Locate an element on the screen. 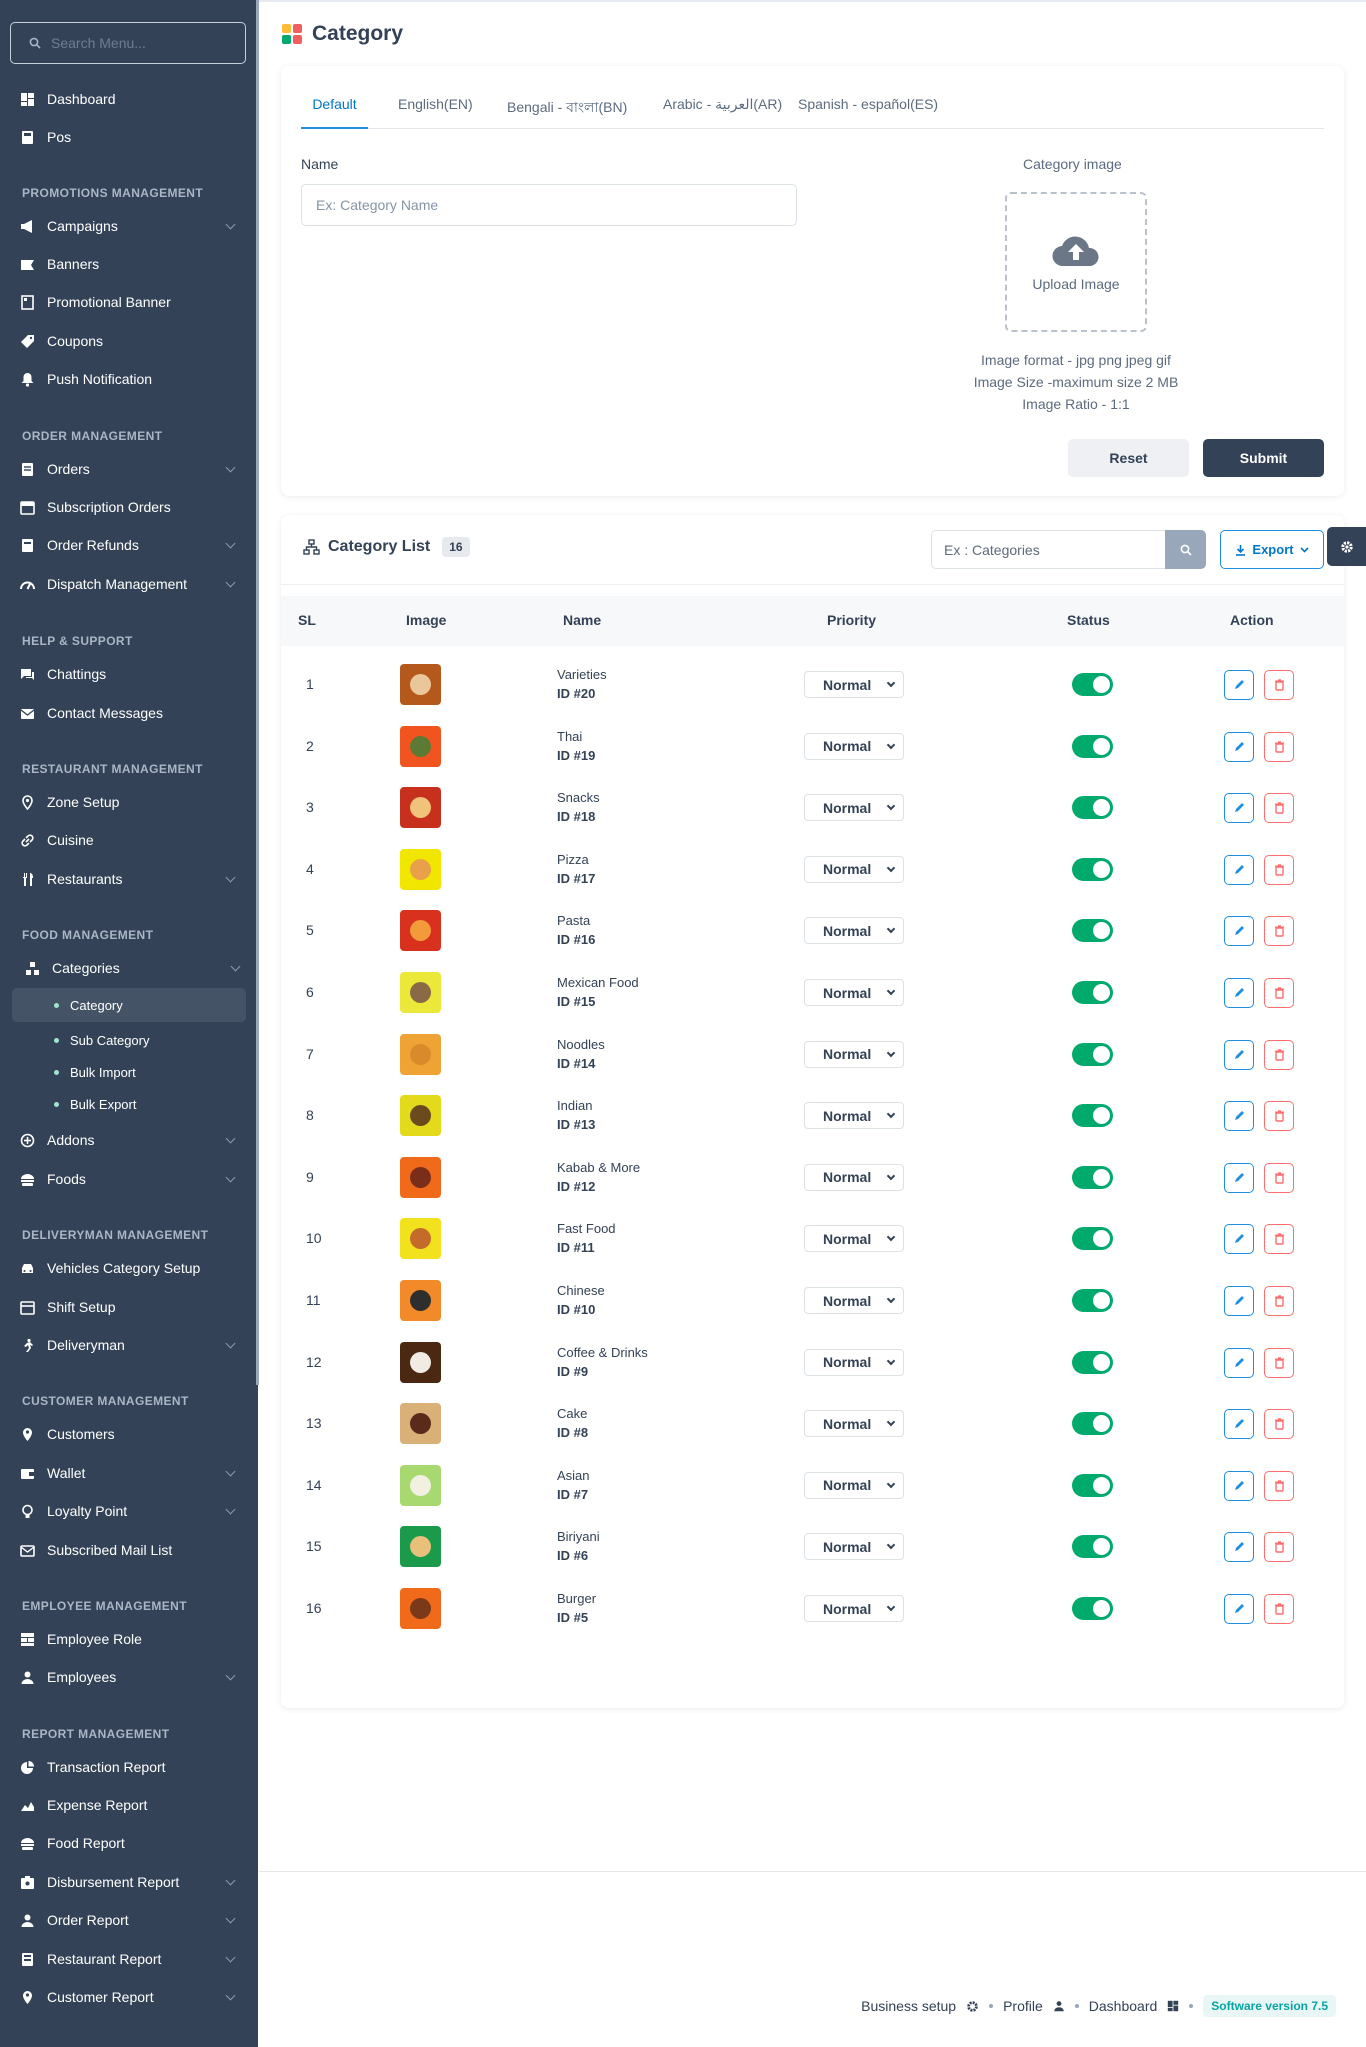 This screenshot has width=1366, height=2047. sidebar-item-loyalty-point: Loyalty Point is located at coordinates (130, 1511).